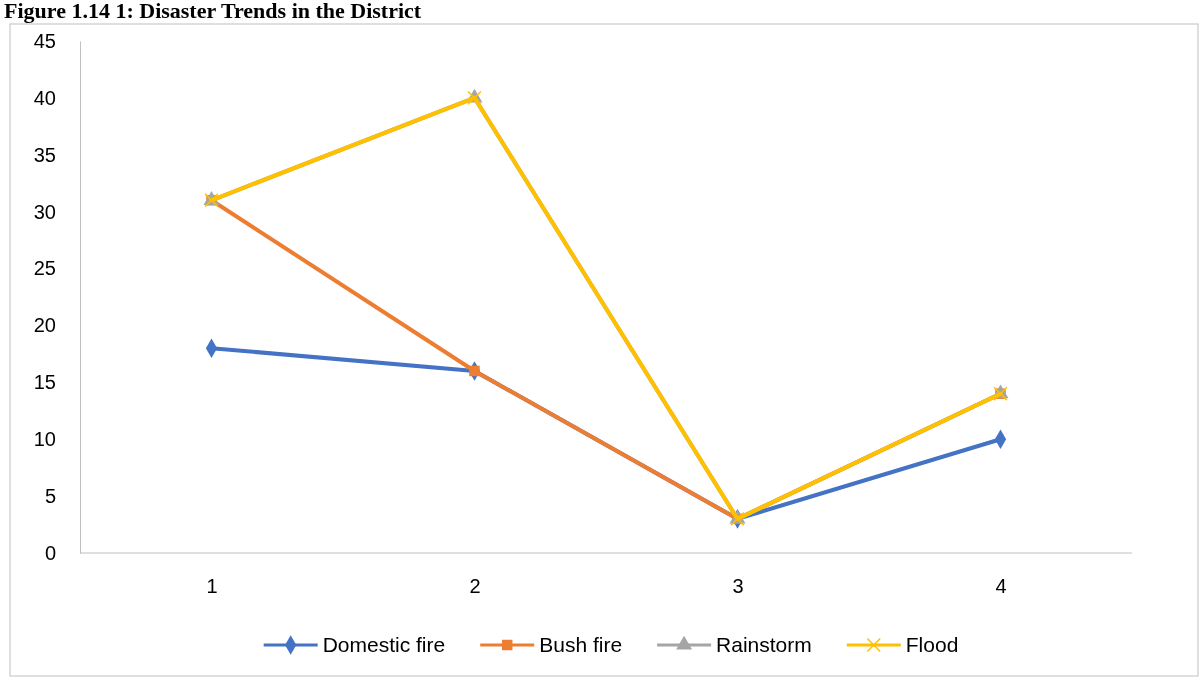 This screenshot has height=679, width=1202. What do you see at coordinates (50, 552) in the screenshot?
I see `y-tick-label: 0` at bounding box center [50, 552].